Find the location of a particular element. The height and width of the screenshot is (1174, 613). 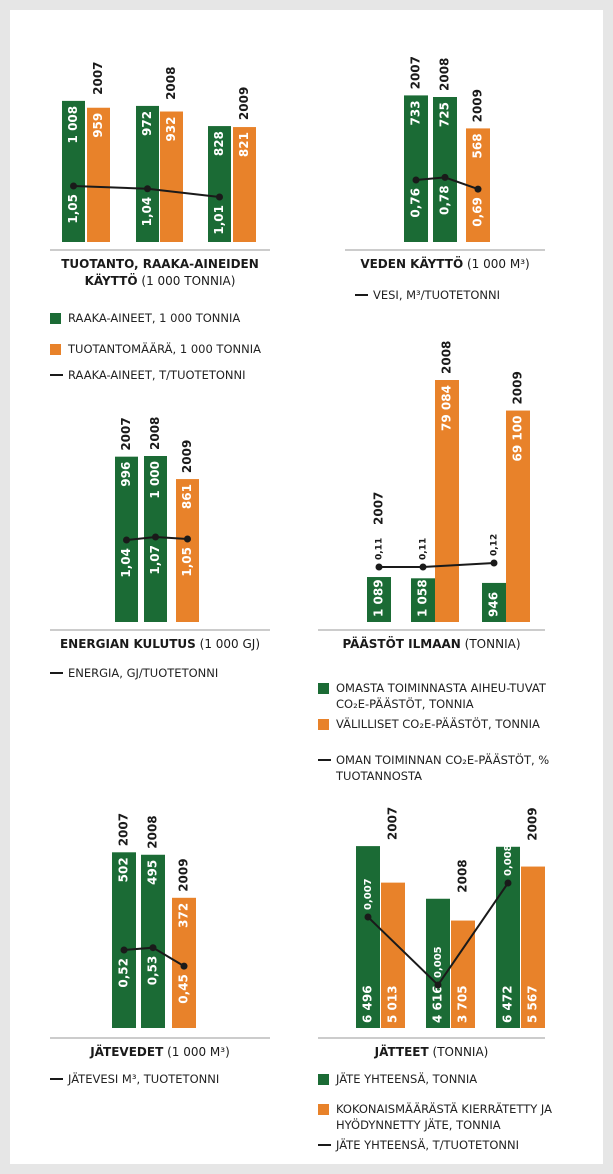

line-label: 0,69 is located at coordinates (478, 212).